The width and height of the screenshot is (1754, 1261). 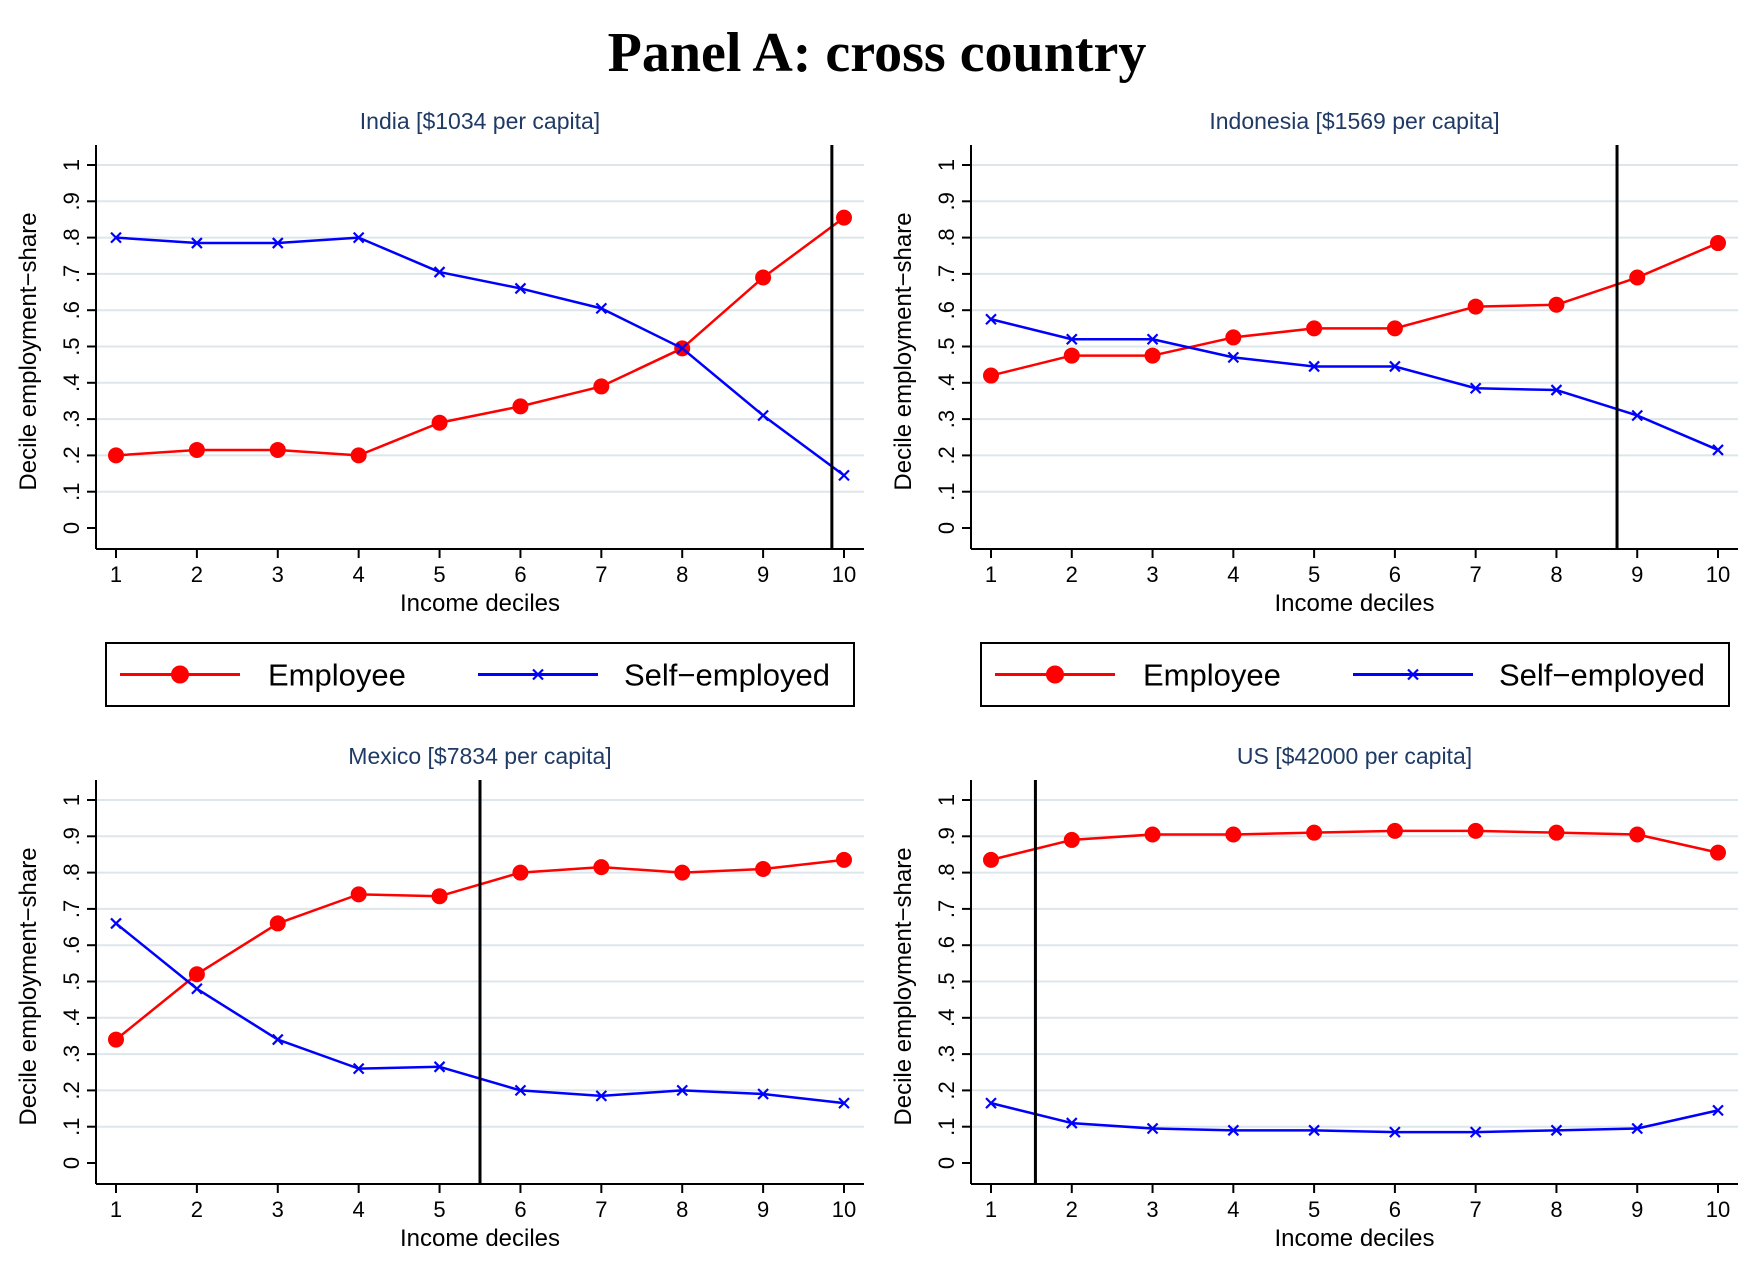 What do you see at coordinates (727, 675) in the screenshot?
I see `legend-self-employed-label: Self−employed` at bounding box center [727, 675].